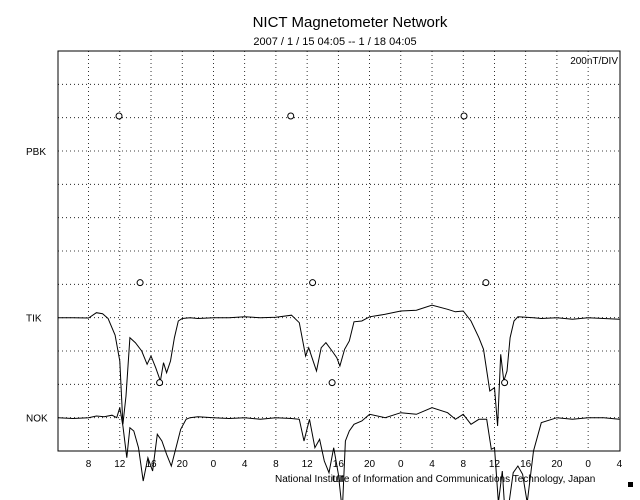 This screenshot has width=640, height=500. What do you see at coordinates (34, 319) in the screenshot?
I see `station-label-tik: TIK` at bounding box center [34, 319].